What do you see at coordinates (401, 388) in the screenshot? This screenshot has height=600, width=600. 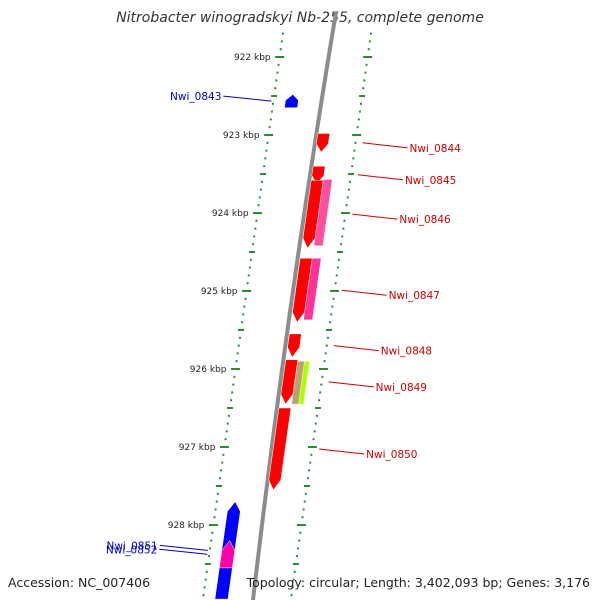 I see `gene-label: Nwi_0849` at bounding box center [401, 388].